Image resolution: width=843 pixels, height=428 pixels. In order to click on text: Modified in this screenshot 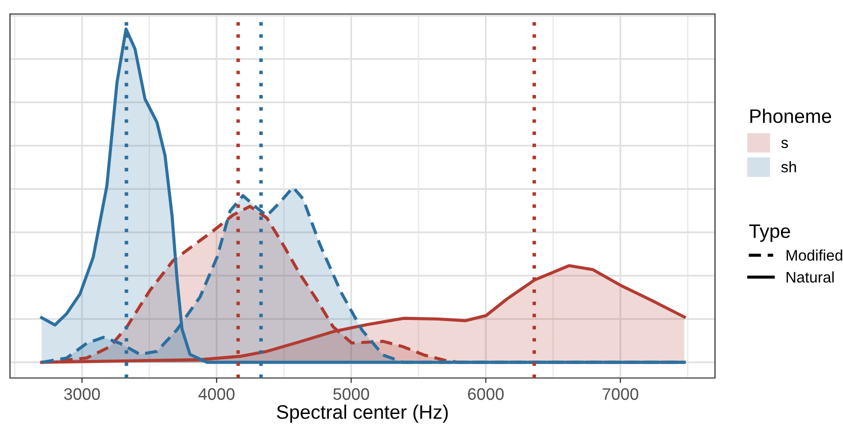, I will do `click(814, 255)`.